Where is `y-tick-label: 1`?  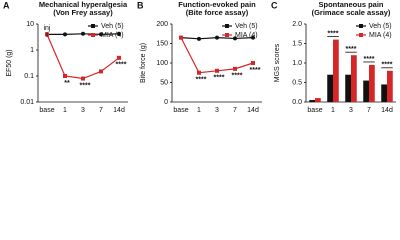
y-tick-label: 1 is located at coordinates (32, 50).